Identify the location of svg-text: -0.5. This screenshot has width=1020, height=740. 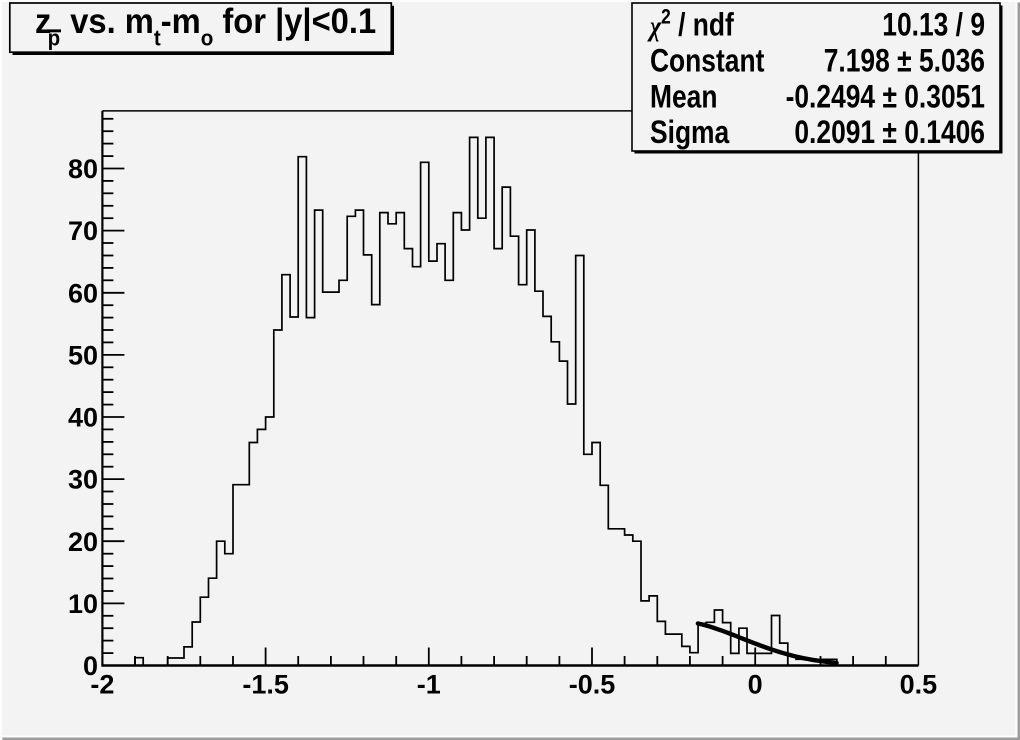
(592, 685).